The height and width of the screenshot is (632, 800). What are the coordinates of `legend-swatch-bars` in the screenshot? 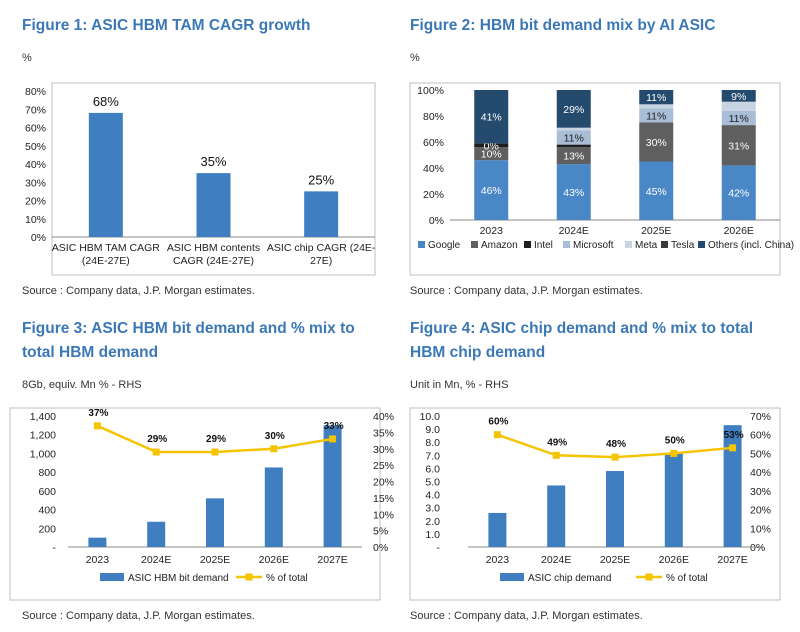 It's located at (512, 577).